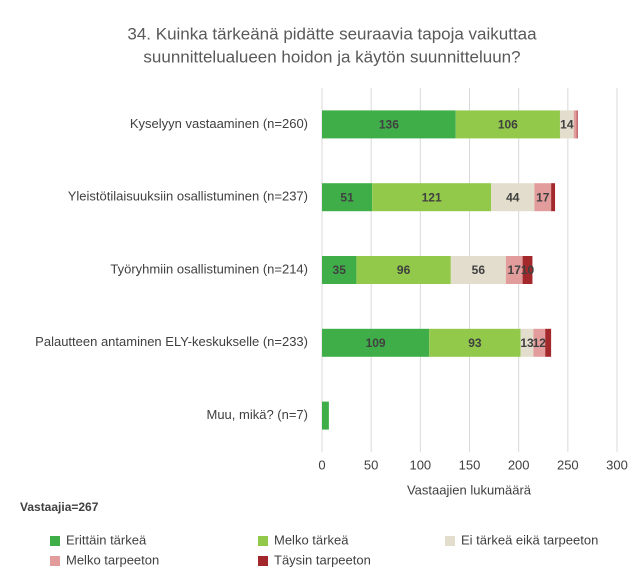 This screenshot has height=575, width=637. What do you see at coordinates (106, 539) in the screenshot?
I see `legend-label: Erittäin tärkeä` at bounding box center [106, 539].